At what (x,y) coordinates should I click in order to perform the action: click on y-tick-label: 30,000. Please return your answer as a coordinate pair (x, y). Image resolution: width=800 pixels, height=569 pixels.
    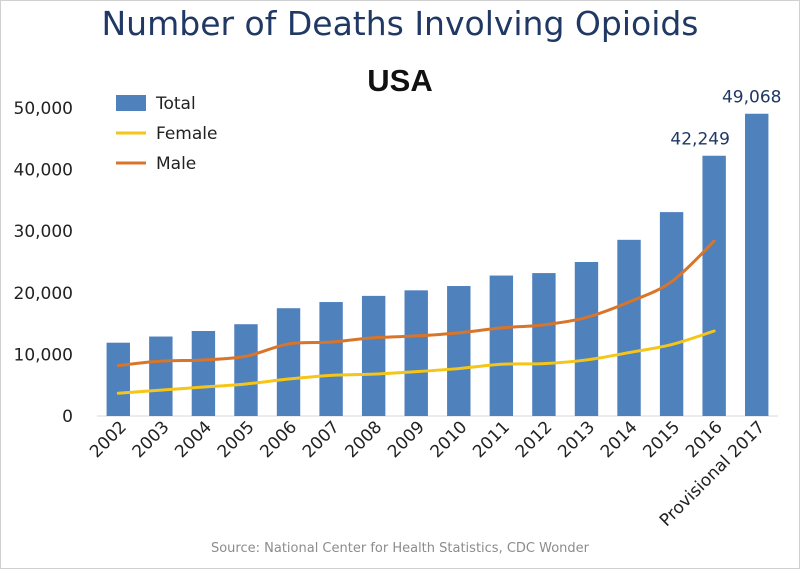
    Looking at the image, I should click on (43, 232).